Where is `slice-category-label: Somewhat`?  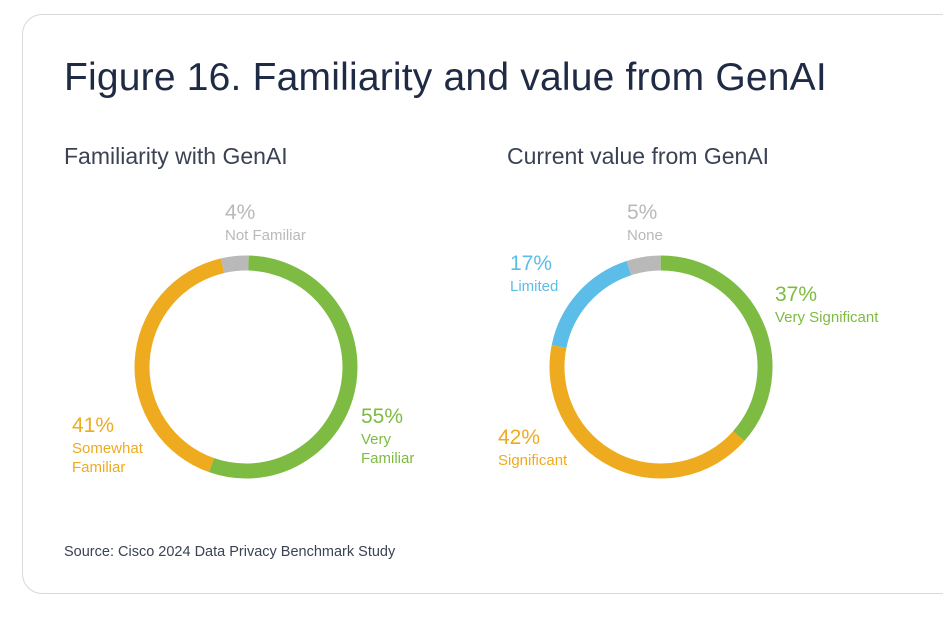 slice-category-label: Somewhat is located at coordinates (108, 448).